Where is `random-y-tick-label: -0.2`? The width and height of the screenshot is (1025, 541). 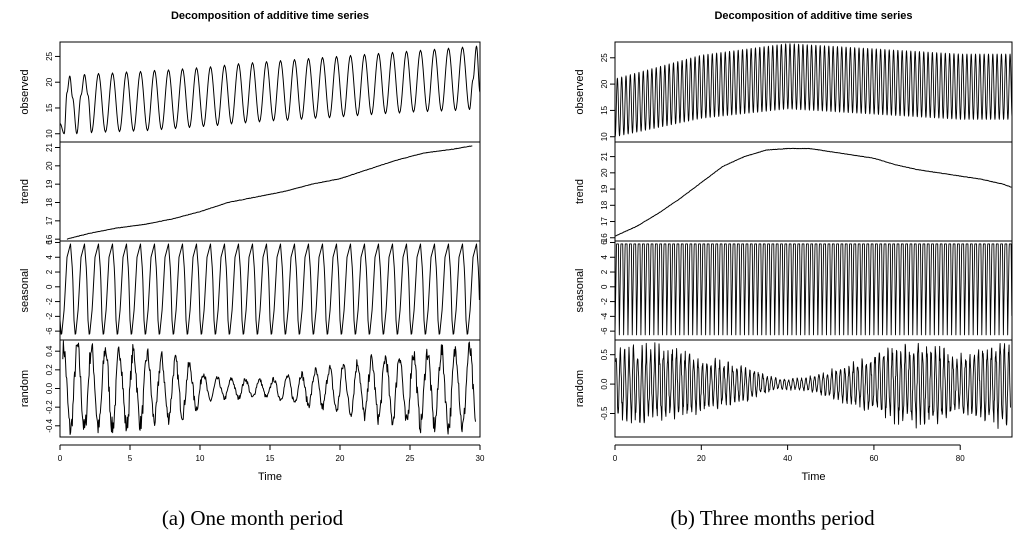 random-y-tick-label: -0.2 is located at coordinates (49, 407).